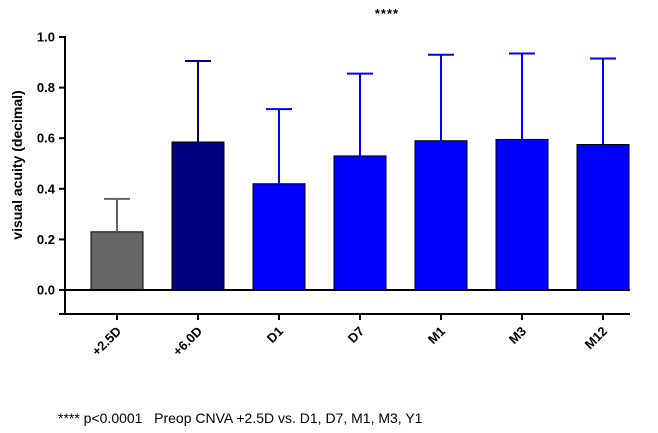 This screenshot has width=658, height=433. What do you see at coordinates (46, 87) in the screenshot?
I see `y-tick-label: 0.8` at bounding box center [46, 87].